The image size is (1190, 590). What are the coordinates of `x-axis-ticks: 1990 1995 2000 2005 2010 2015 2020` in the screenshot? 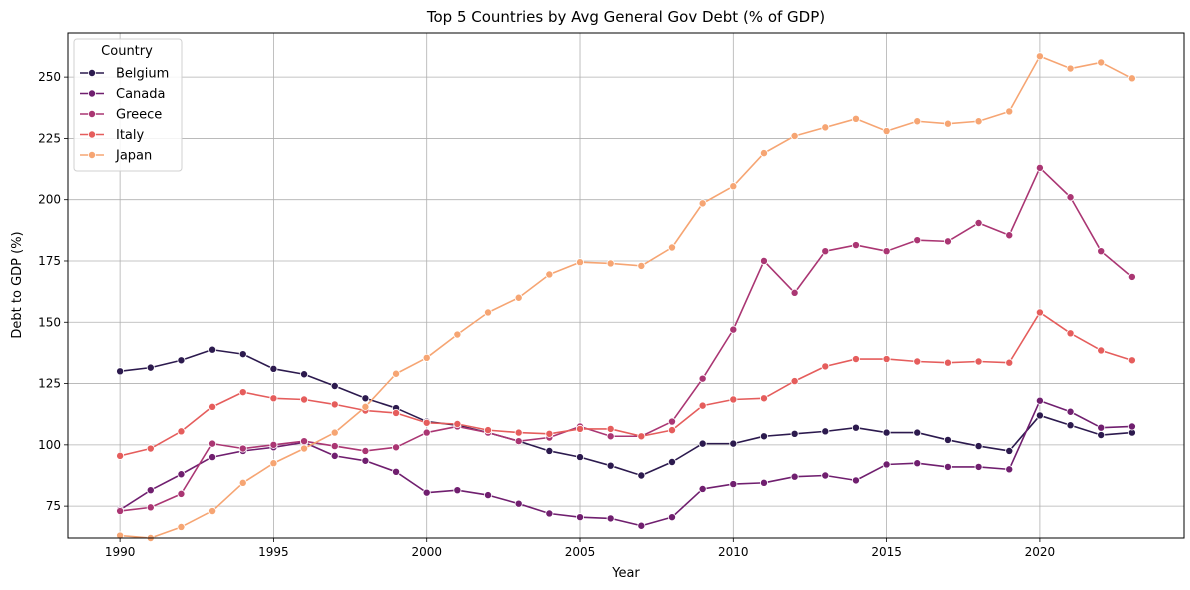 It's located at (580, 548).